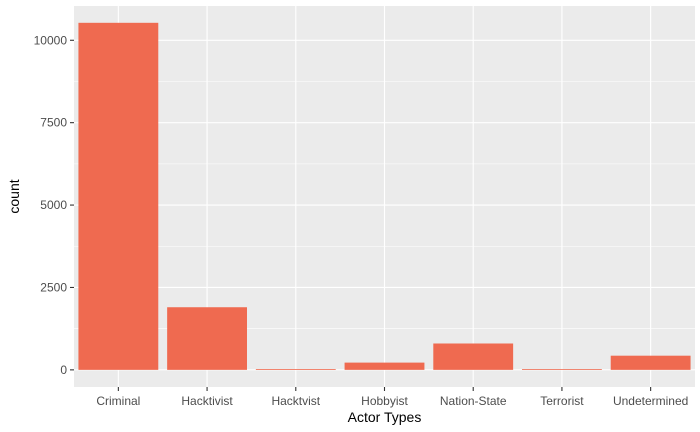 This screenshot has width=700, height=432. What do you see at coordinates (650, 401) in the screenshot?
I see `x-tick-label: Undetermined` at bounding box center [650, 401].